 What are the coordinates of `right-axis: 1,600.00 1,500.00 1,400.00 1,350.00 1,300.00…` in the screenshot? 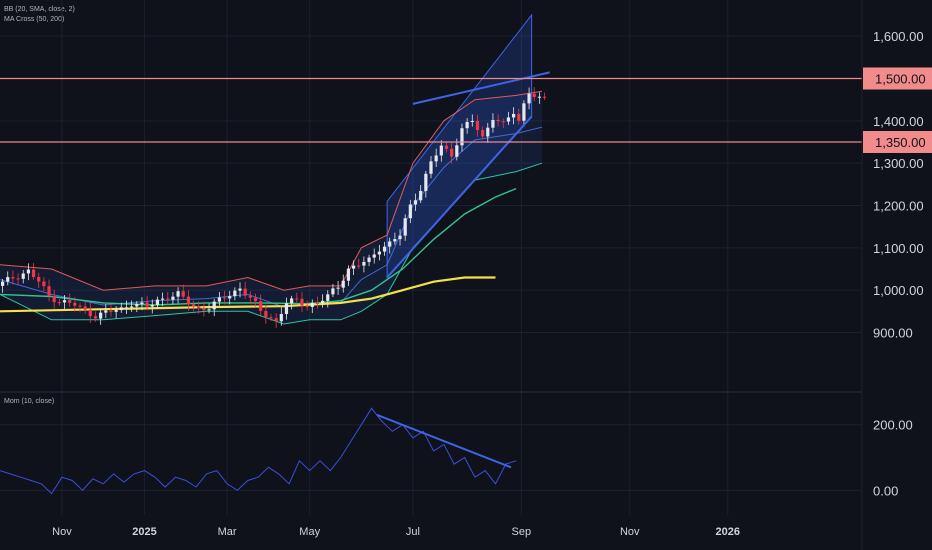 It's located at (896, 275).